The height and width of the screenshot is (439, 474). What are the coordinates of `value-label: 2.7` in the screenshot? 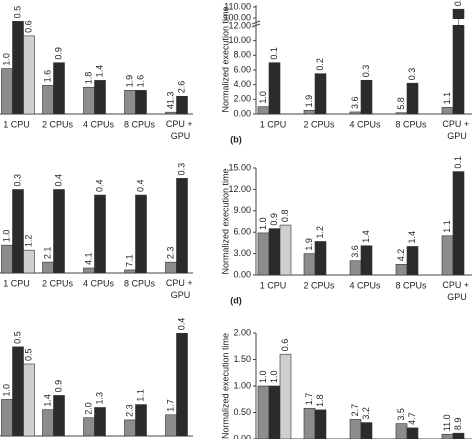 It's located at (355, 410).